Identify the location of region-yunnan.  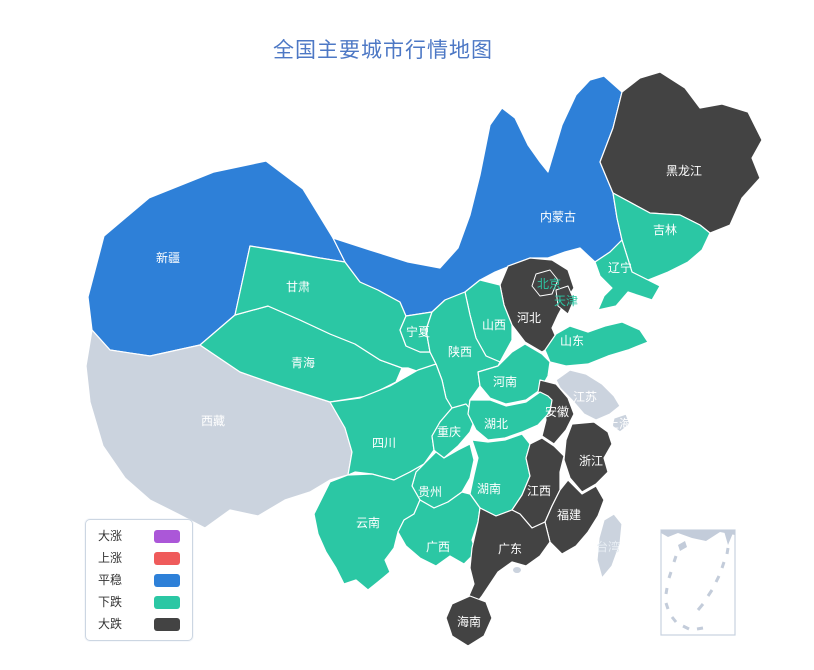
(369, 527).